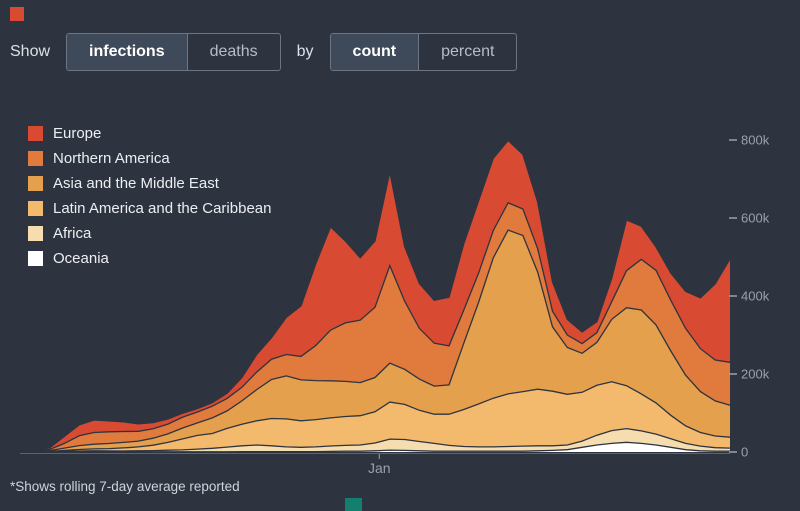 This screenshot has width=800, height=511. What do you see at coordinates (149, 258) in the screenshot?
I see `legend-item: Oceania` at bounding box center [149, 258].